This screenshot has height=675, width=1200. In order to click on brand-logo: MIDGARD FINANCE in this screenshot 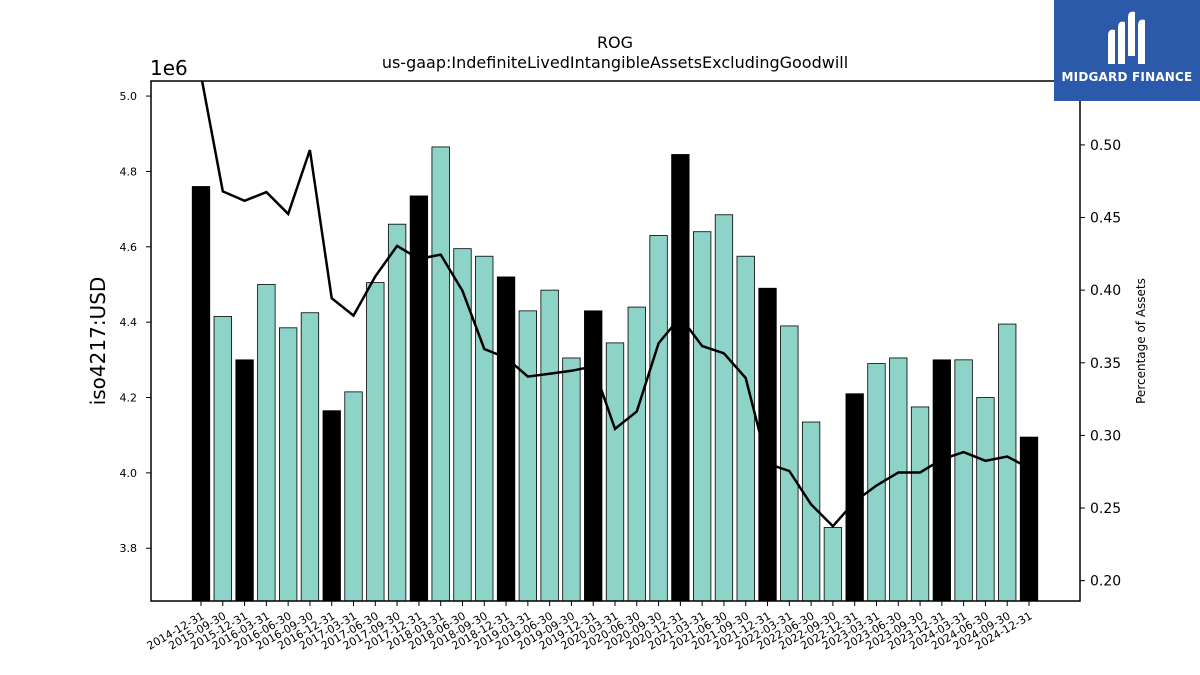, I will do `click(1127, 50)`.